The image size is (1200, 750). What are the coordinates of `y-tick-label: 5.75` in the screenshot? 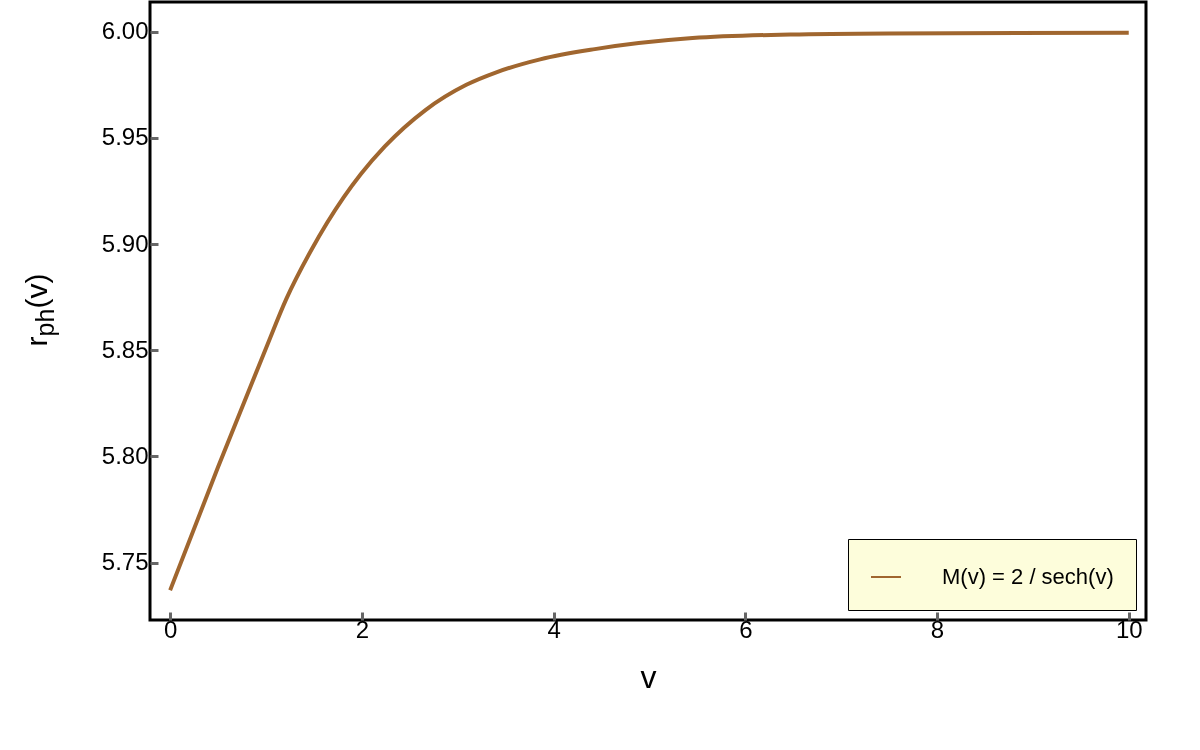 It's located at (125, 562).